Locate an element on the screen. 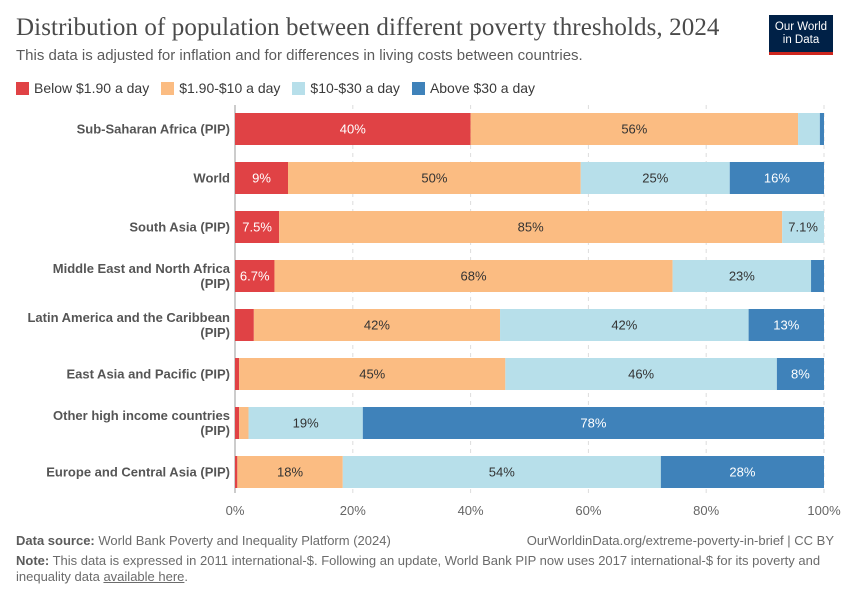 The height and width of the screenshot is (600, 850). data-label: 45% is located at coordinates (372, 374).